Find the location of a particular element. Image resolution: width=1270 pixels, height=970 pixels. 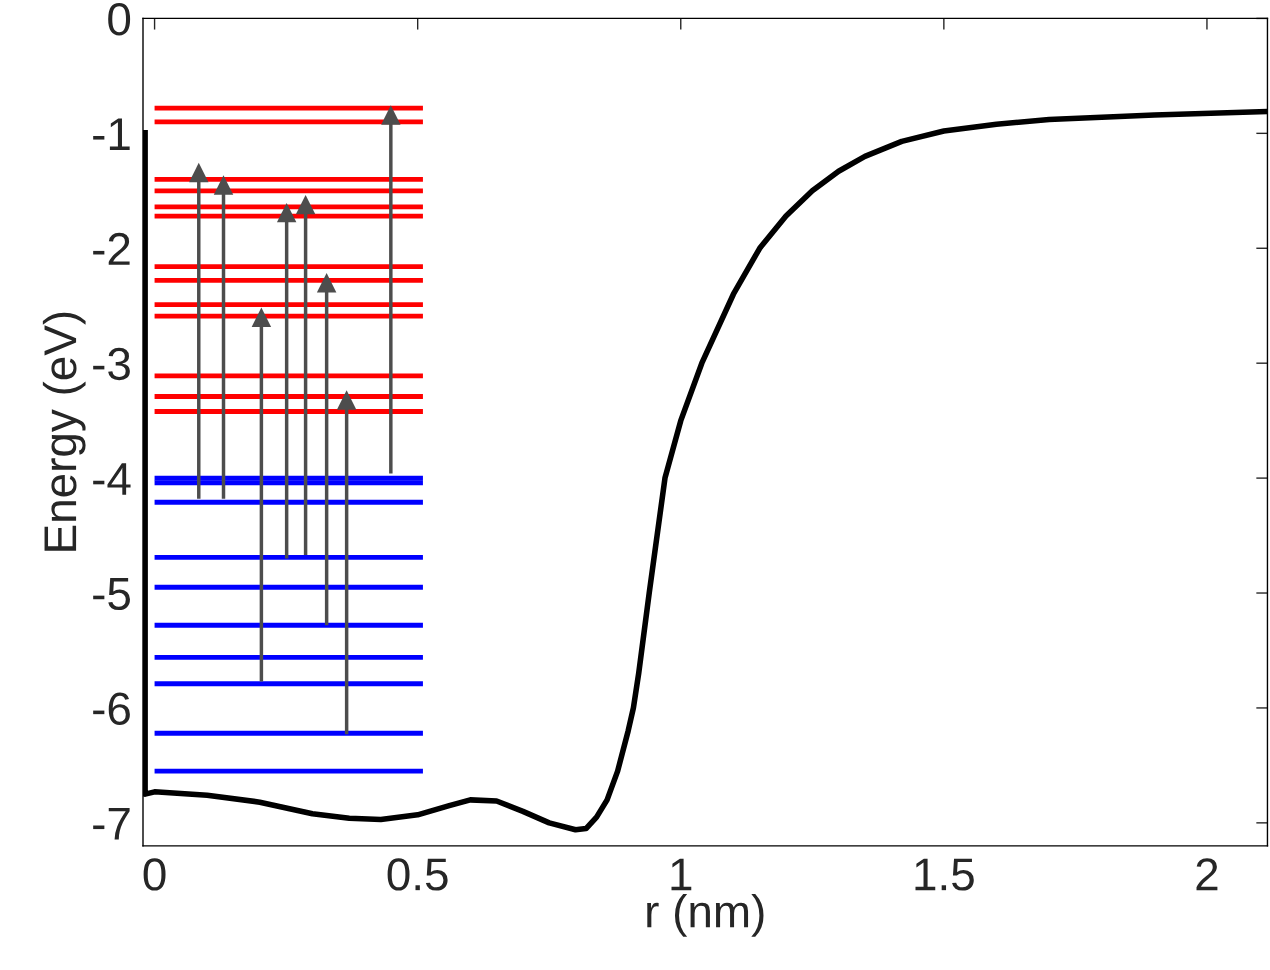

y-tick-label: -3 is located at coordinates (111, 364).